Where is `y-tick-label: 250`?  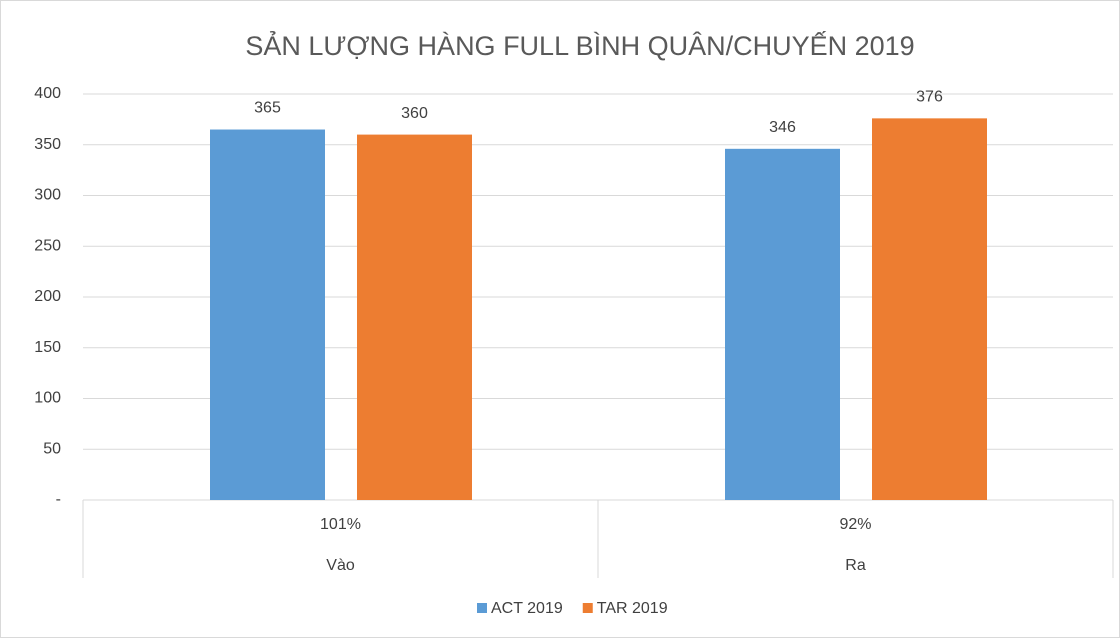 y-tick-label: 250 is located at coordinates (47, 245).